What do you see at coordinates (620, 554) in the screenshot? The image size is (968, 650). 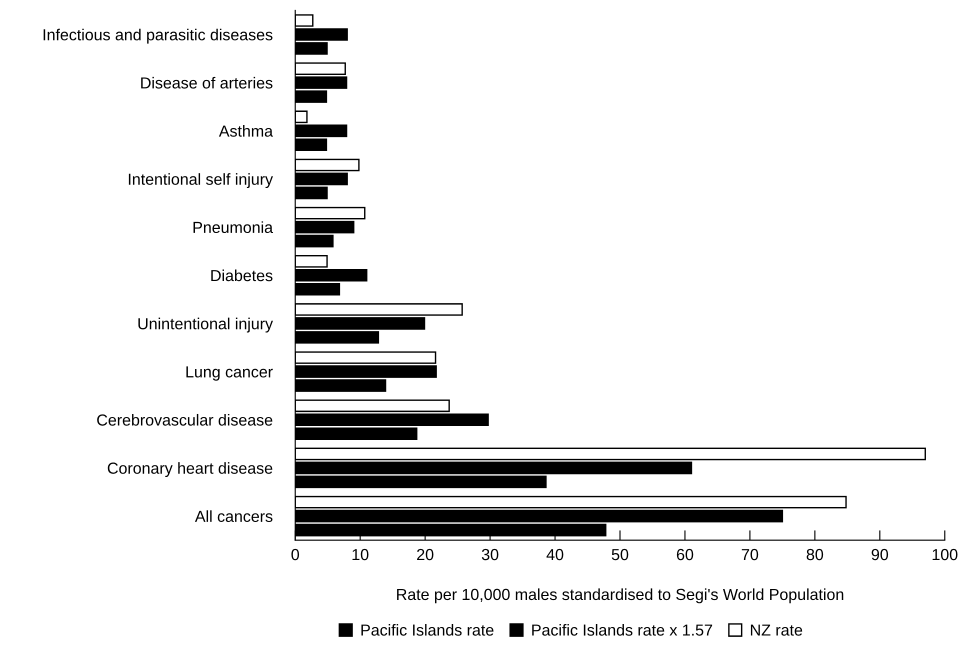 I see `x-tick-label: 50` at bounding box center [620, 554].